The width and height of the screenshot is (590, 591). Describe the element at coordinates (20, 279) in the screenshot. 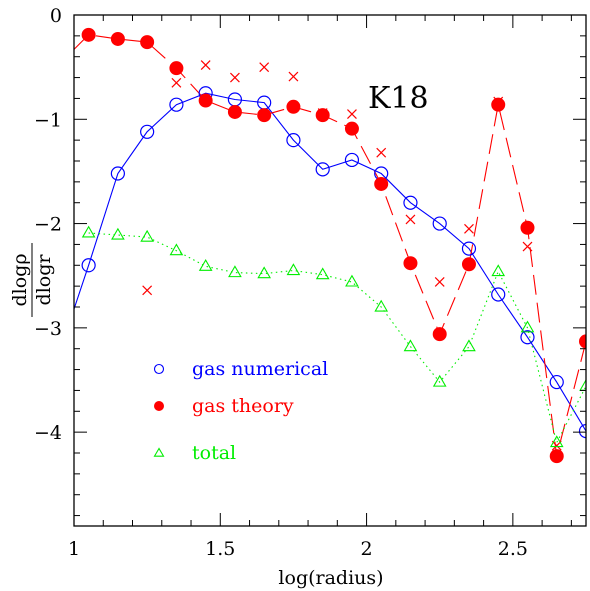

I see `y-axis-title-numerator: dlogρ` at that location.